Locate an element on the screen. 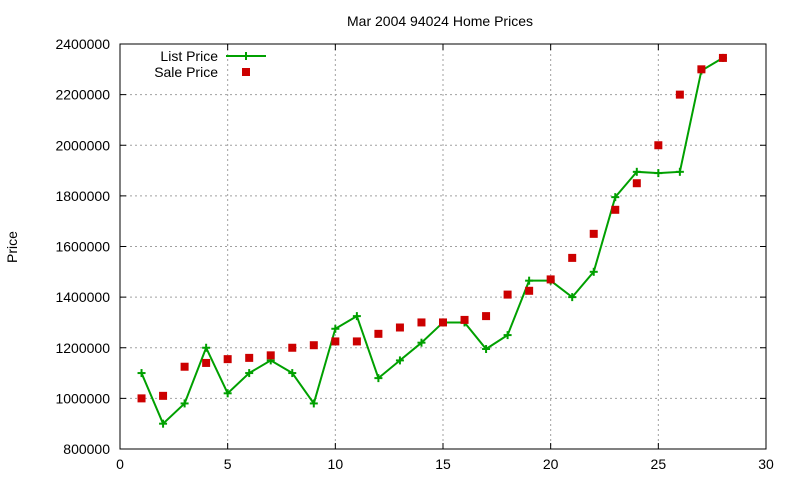 This screenshot has height=480, width=800. y-tick-label: 2400000 is located at coordinates (82, 44).